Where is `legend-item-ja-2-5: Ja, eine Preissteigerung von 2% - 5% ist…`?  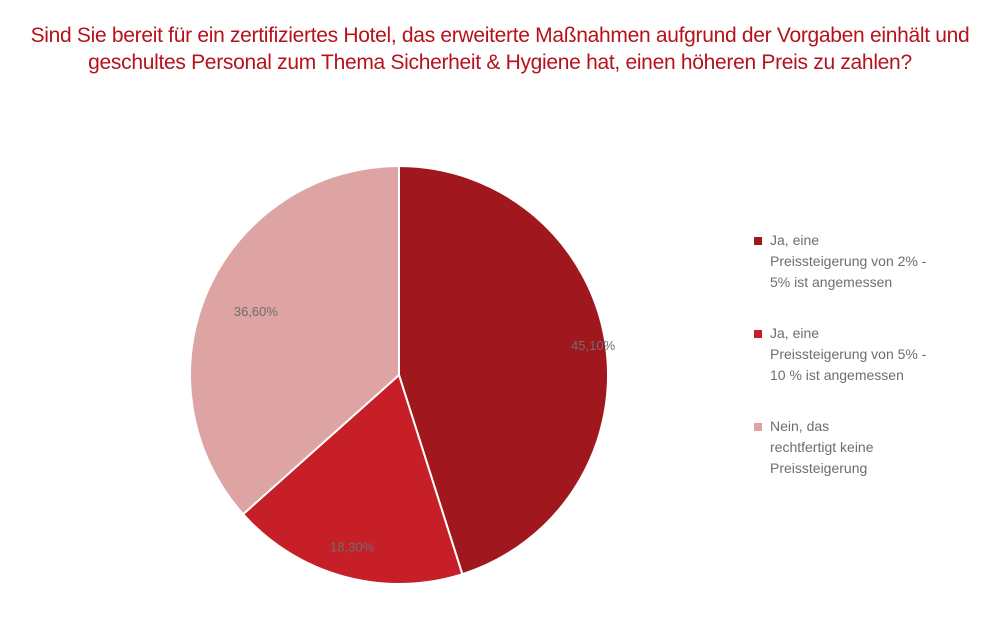
legend-item-ja-2-5: Ja, eine Preissteigerung von 2% - 5% ist… is located at coordinates (867, 261).